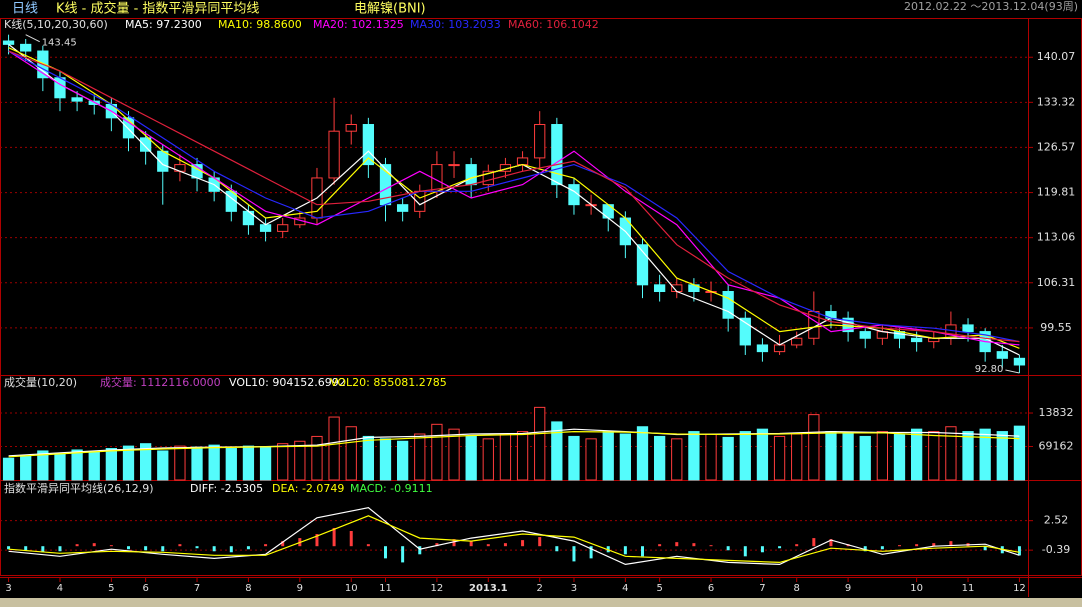  I want to click on legend-entry: MA60: 106.1042, so click(553, 24).